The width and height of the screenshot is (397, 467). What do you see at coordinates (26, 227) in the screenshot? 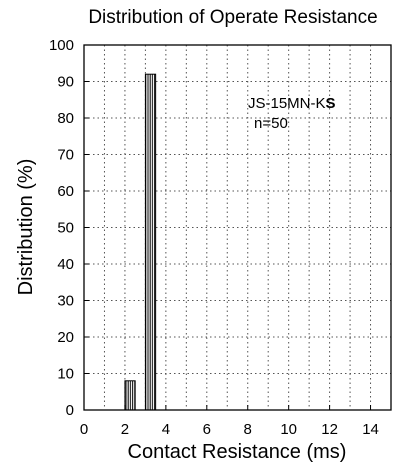
I see `y-axis-label: Distribution (%)` at bounding box center [26, 227].